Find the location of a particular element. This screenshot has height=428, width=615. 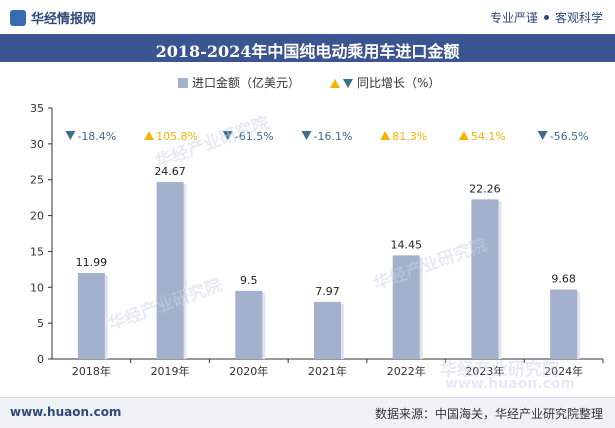

y-tick-label: 35 is located at coordinates (37, 108).